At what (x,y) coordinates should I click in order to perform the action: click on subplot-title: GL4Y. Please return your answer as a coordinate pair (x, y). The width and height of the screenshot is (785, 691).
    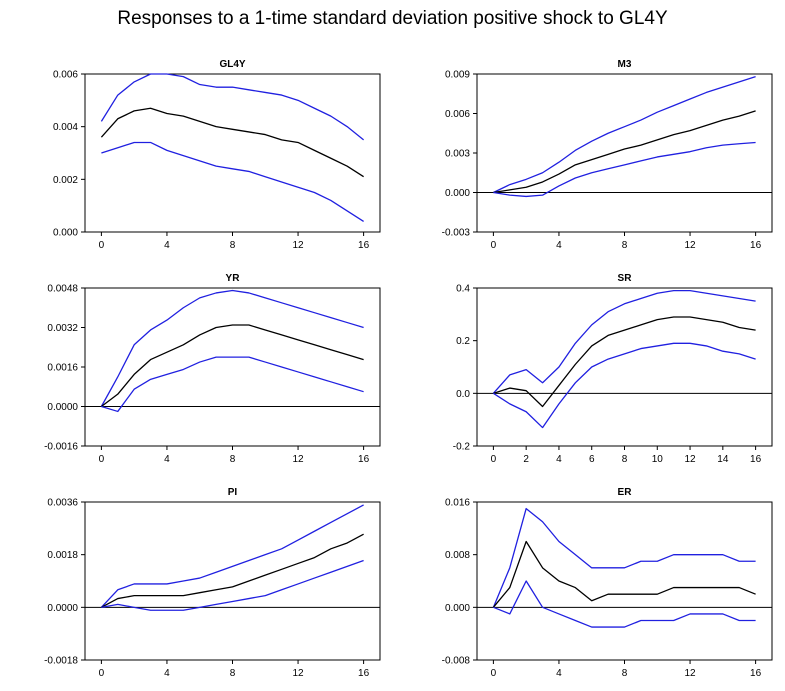
    Looking at the image, I should click on (232, 64).